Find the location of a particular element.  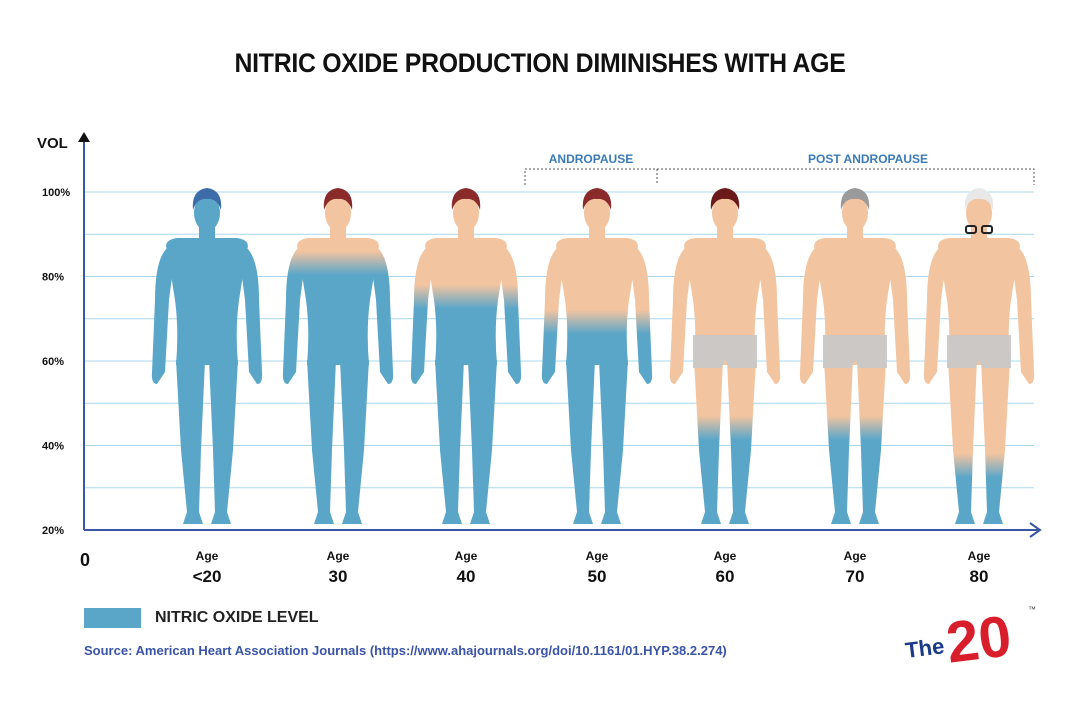

legend-swatch is located at coordinates (112, 618).